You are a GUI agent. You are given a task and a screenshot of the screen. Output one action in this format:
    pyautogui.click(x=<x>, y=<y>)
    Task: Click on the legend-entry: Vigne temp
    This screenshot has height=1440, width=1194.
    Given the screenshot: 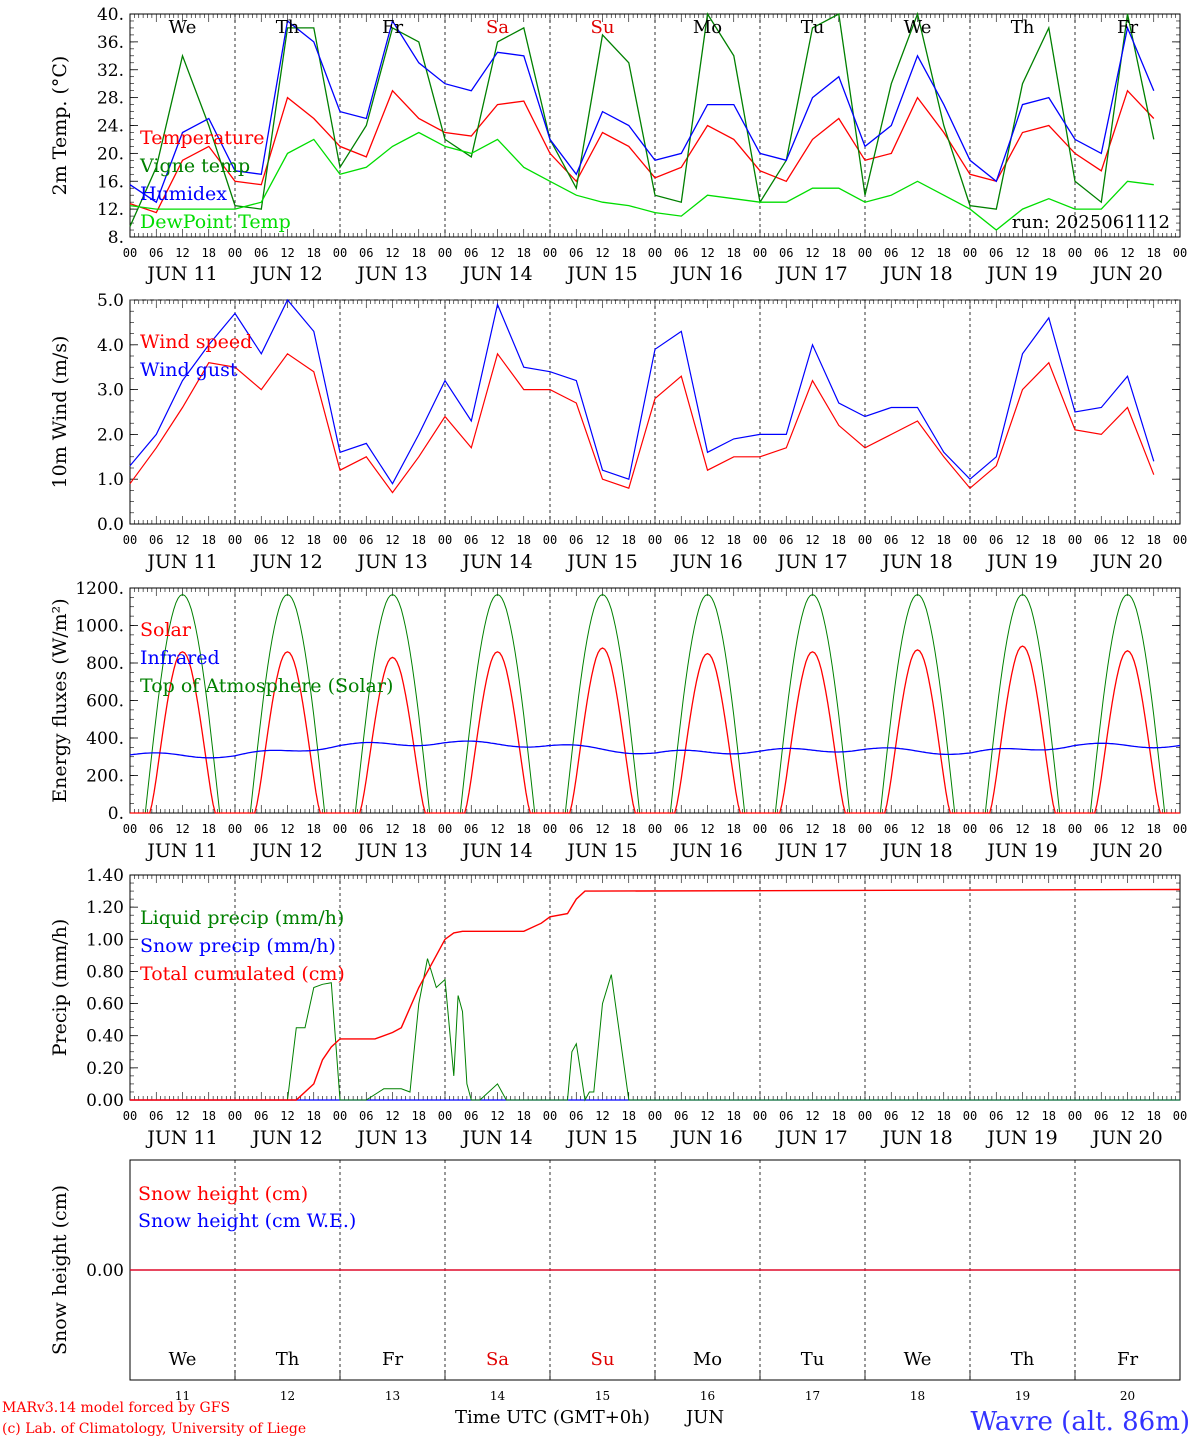 What is the action you would take?
    pyautogui.click(x=194, y=166)
    